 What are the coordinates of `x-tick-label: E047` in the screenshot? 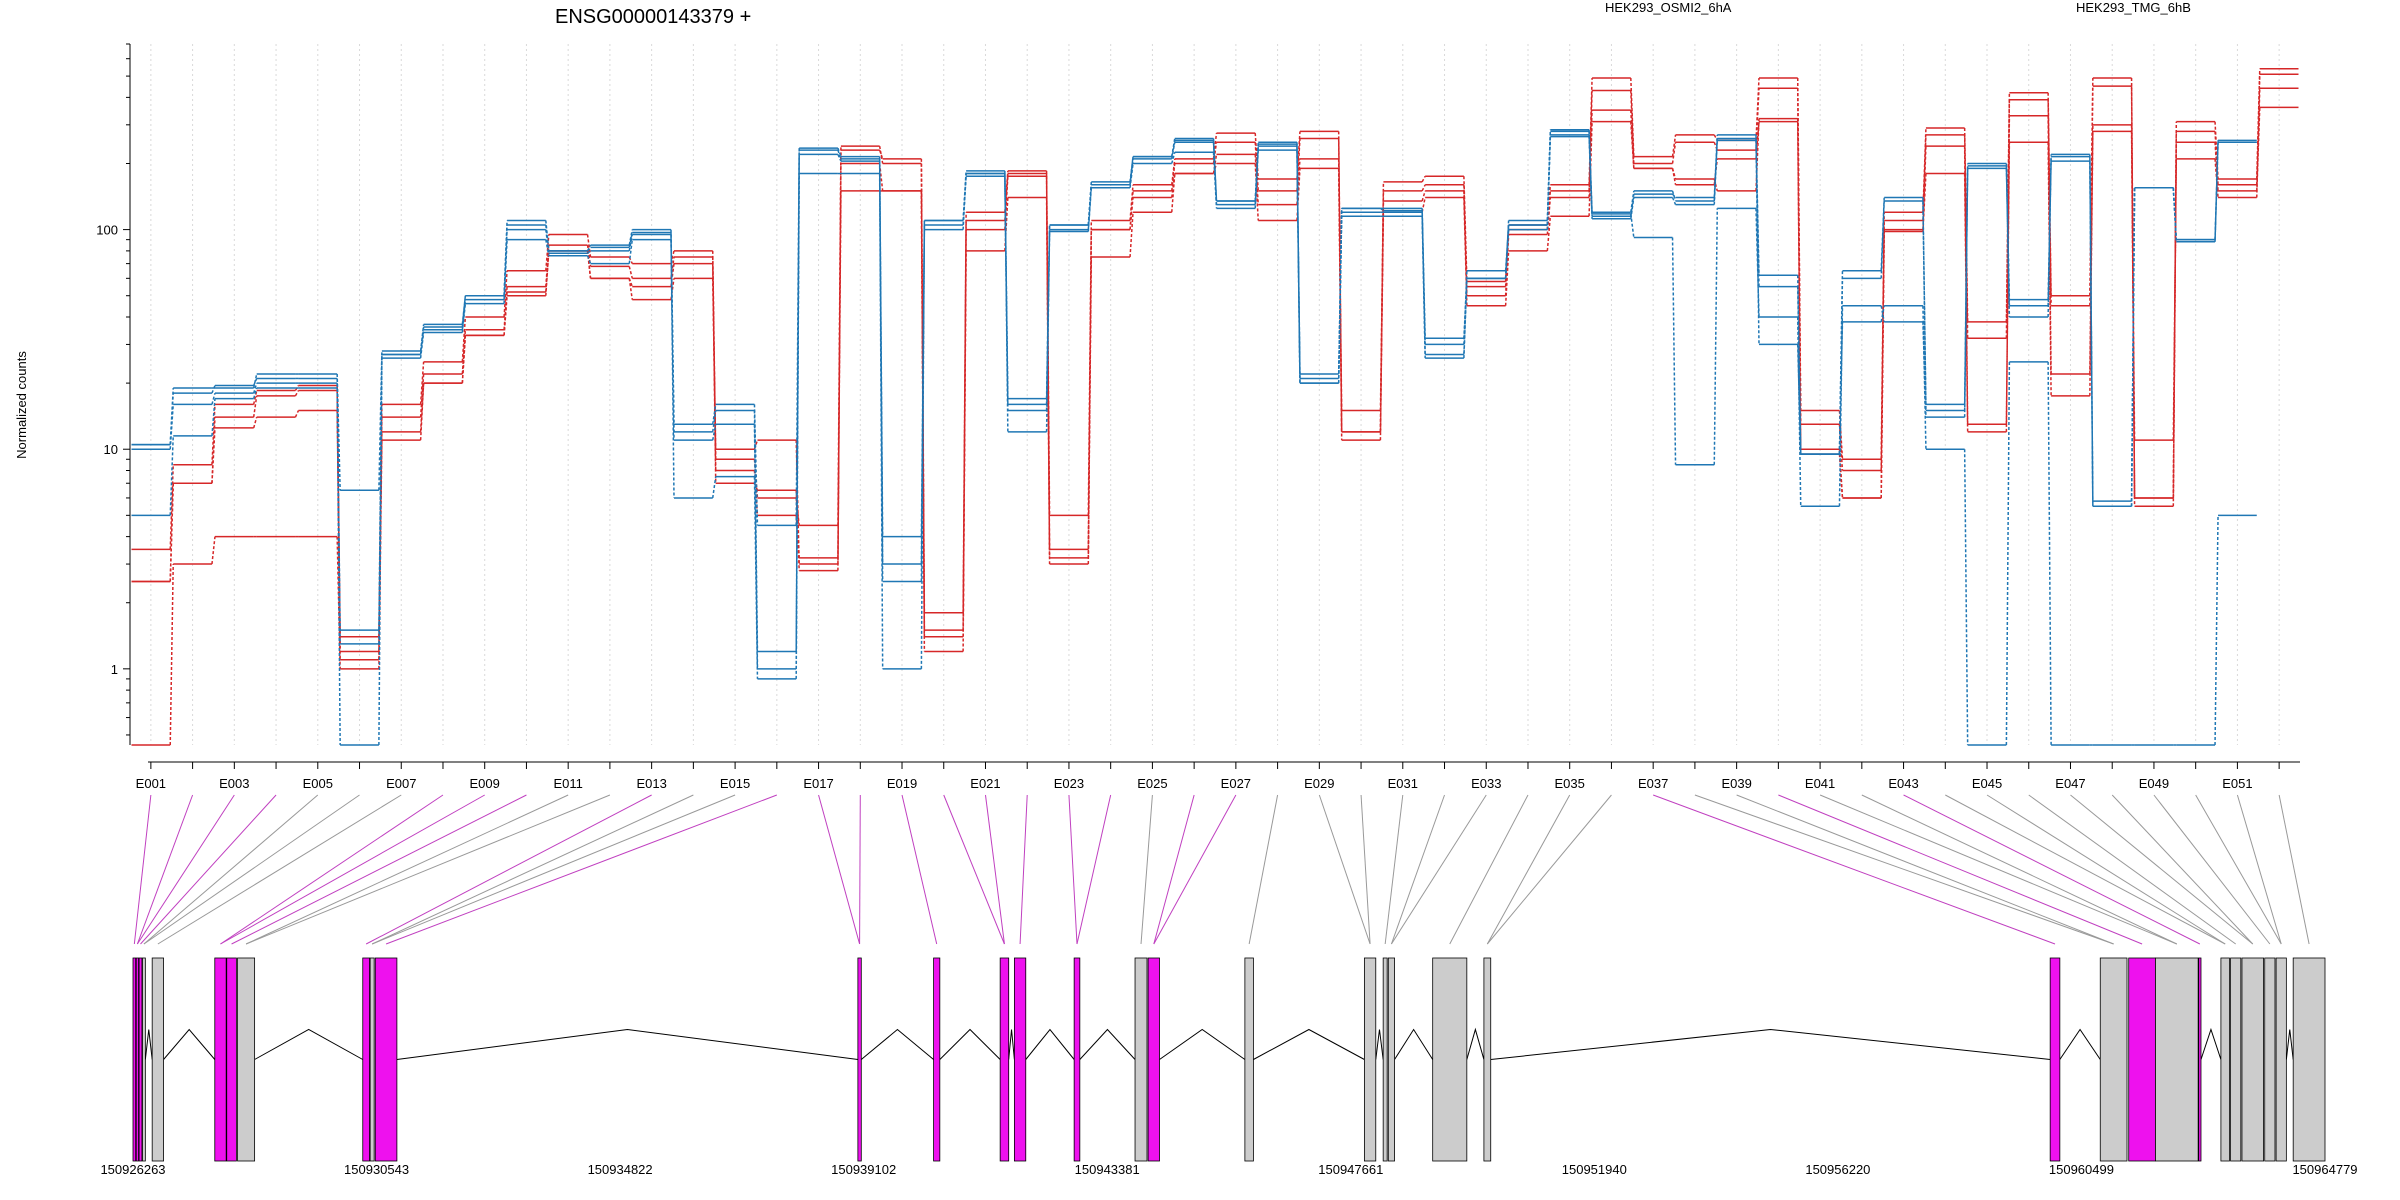 It's located at (2070, 783).